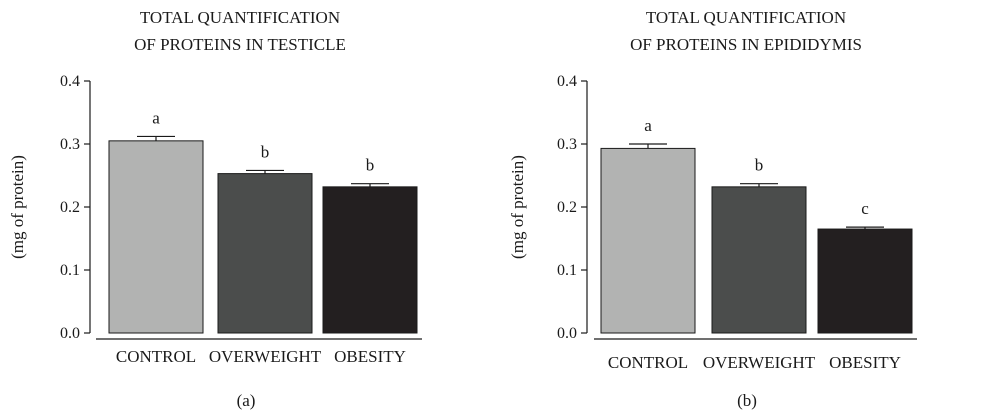 This screenshot has width=996, height=415. Describe the element at coordinates (747, 400) in the screenshot. I see `panel-label: (b)` at that location.